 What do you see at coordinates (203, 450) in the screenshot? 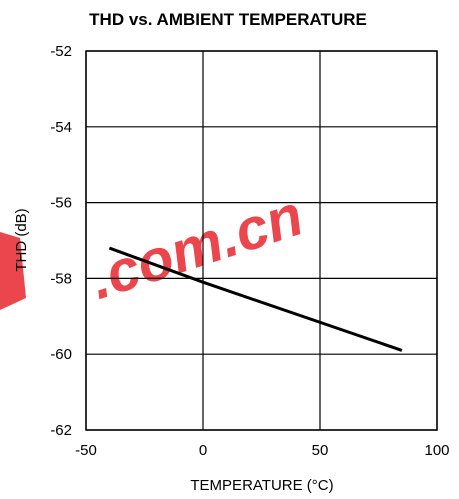
I see `x-tick-label: 0` at bounding box center [203, 450].